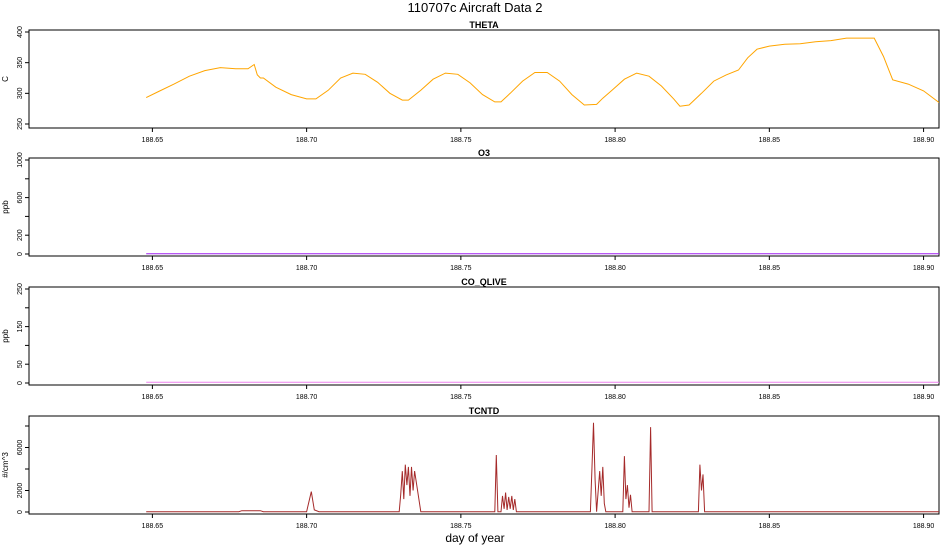 Image resolution: width=950 pixels, height=550 pixels. What do you see at coordinates (20, 448) in the screenshot?
I see `y-tick-label: 6000` at bounding box center [20, 448].